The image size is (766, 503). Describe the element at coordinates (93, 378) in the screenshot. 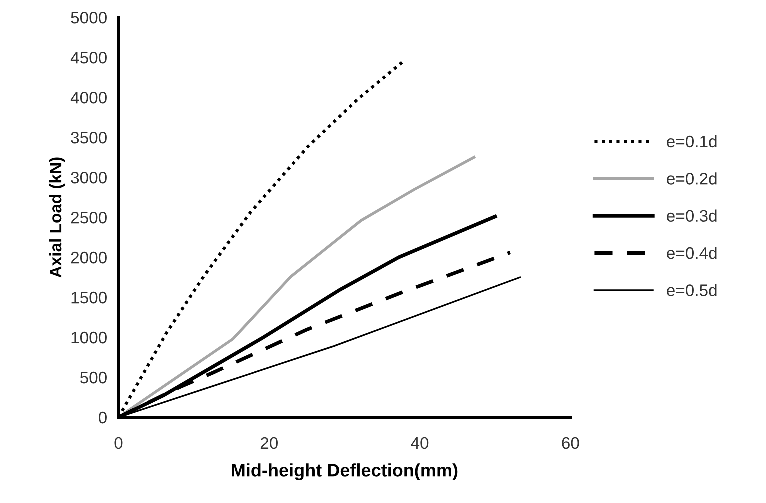

I see `y-tick-label: 500` at that location.